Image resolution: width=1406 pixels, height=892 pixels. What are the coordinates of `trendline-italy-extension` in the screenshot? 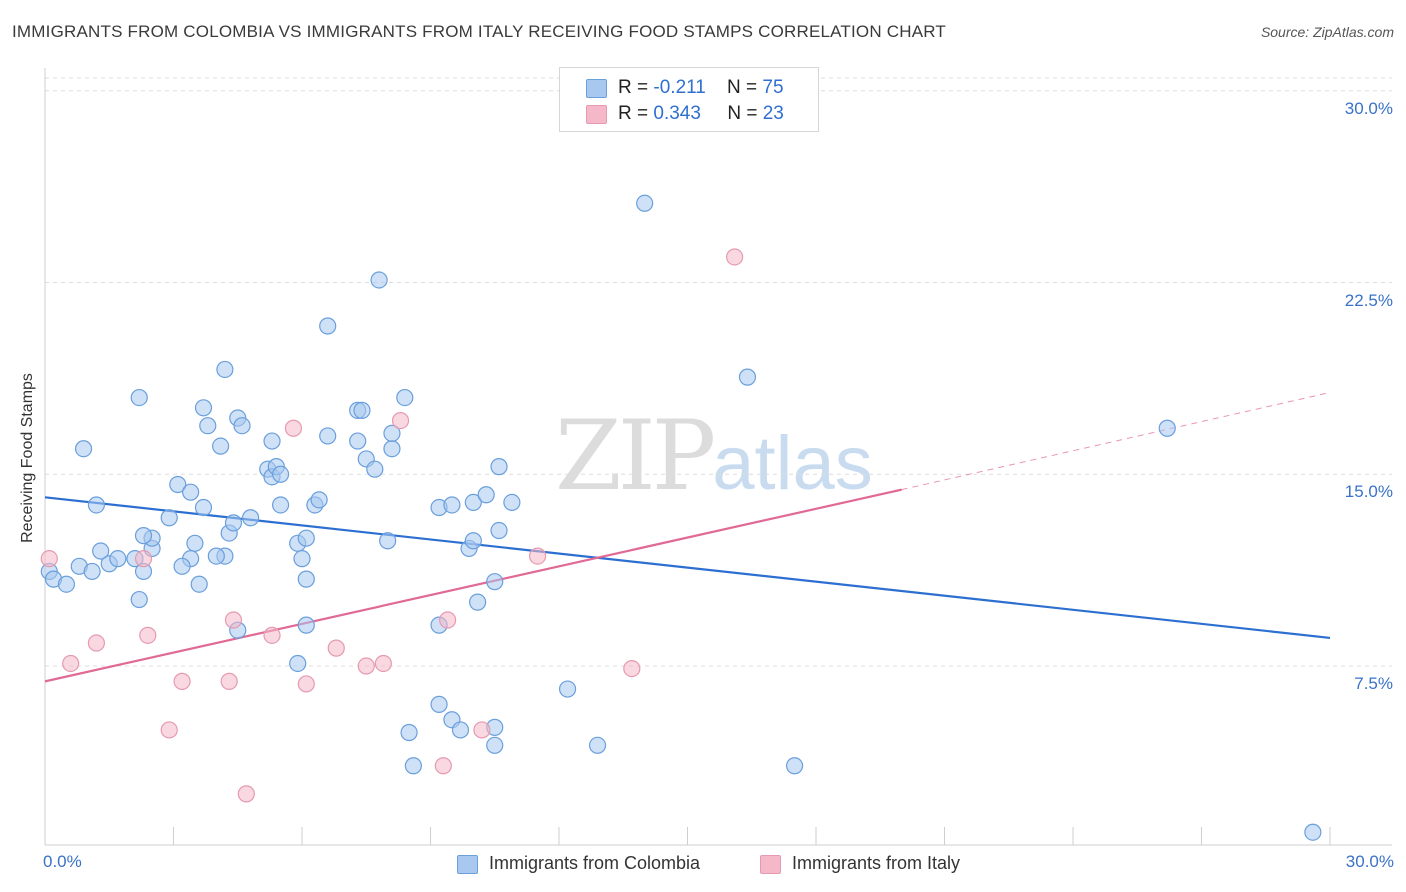 It's located at (1116, 441).